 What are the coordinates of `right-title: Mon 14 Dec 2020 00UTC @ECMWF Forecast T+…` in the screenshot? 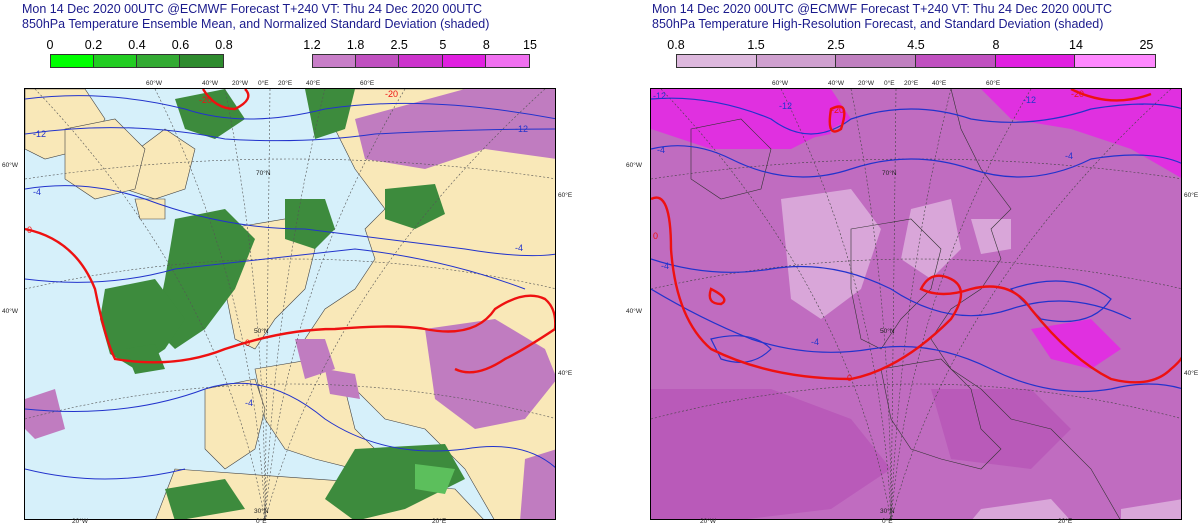 It's located at (882, 17).